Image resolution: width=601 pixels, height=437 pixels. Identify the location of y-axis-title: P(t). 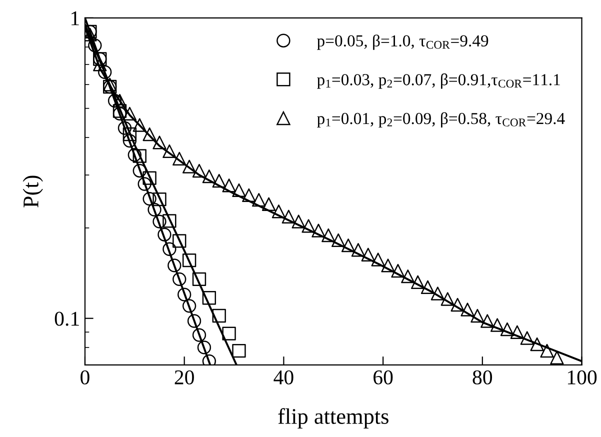
(32, 192).